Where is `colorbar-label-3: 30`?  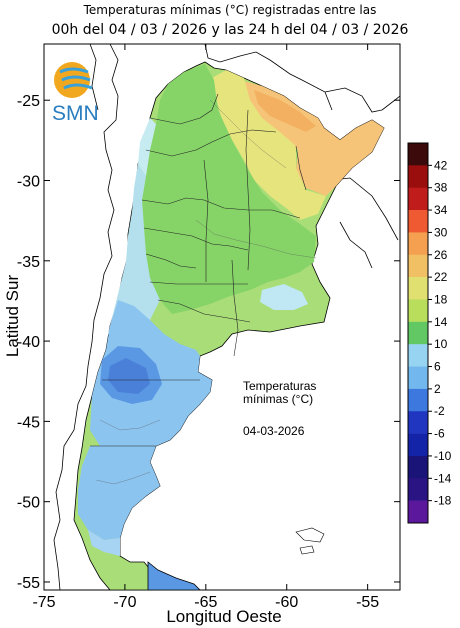
colorbar-label-3: 30 is located at coordinates (441, 232).